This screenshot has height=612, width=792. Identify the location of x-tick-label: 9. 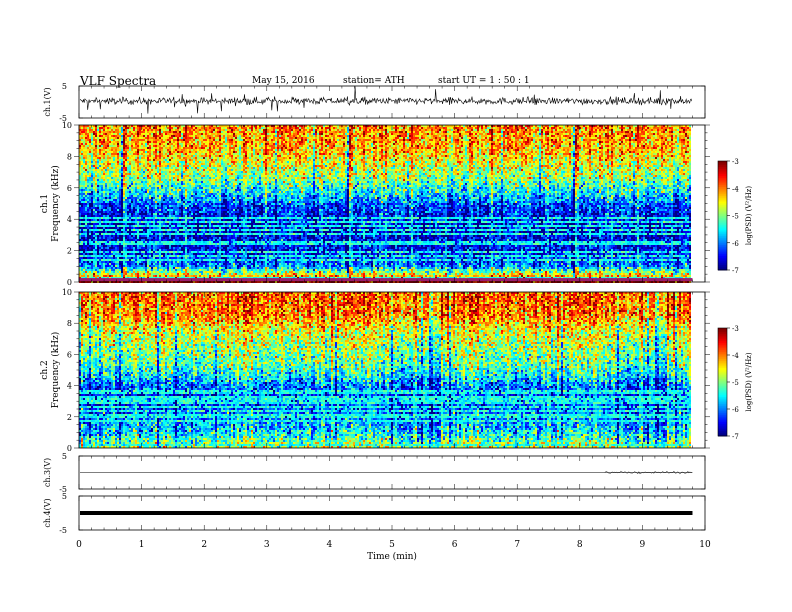
(643, 545).